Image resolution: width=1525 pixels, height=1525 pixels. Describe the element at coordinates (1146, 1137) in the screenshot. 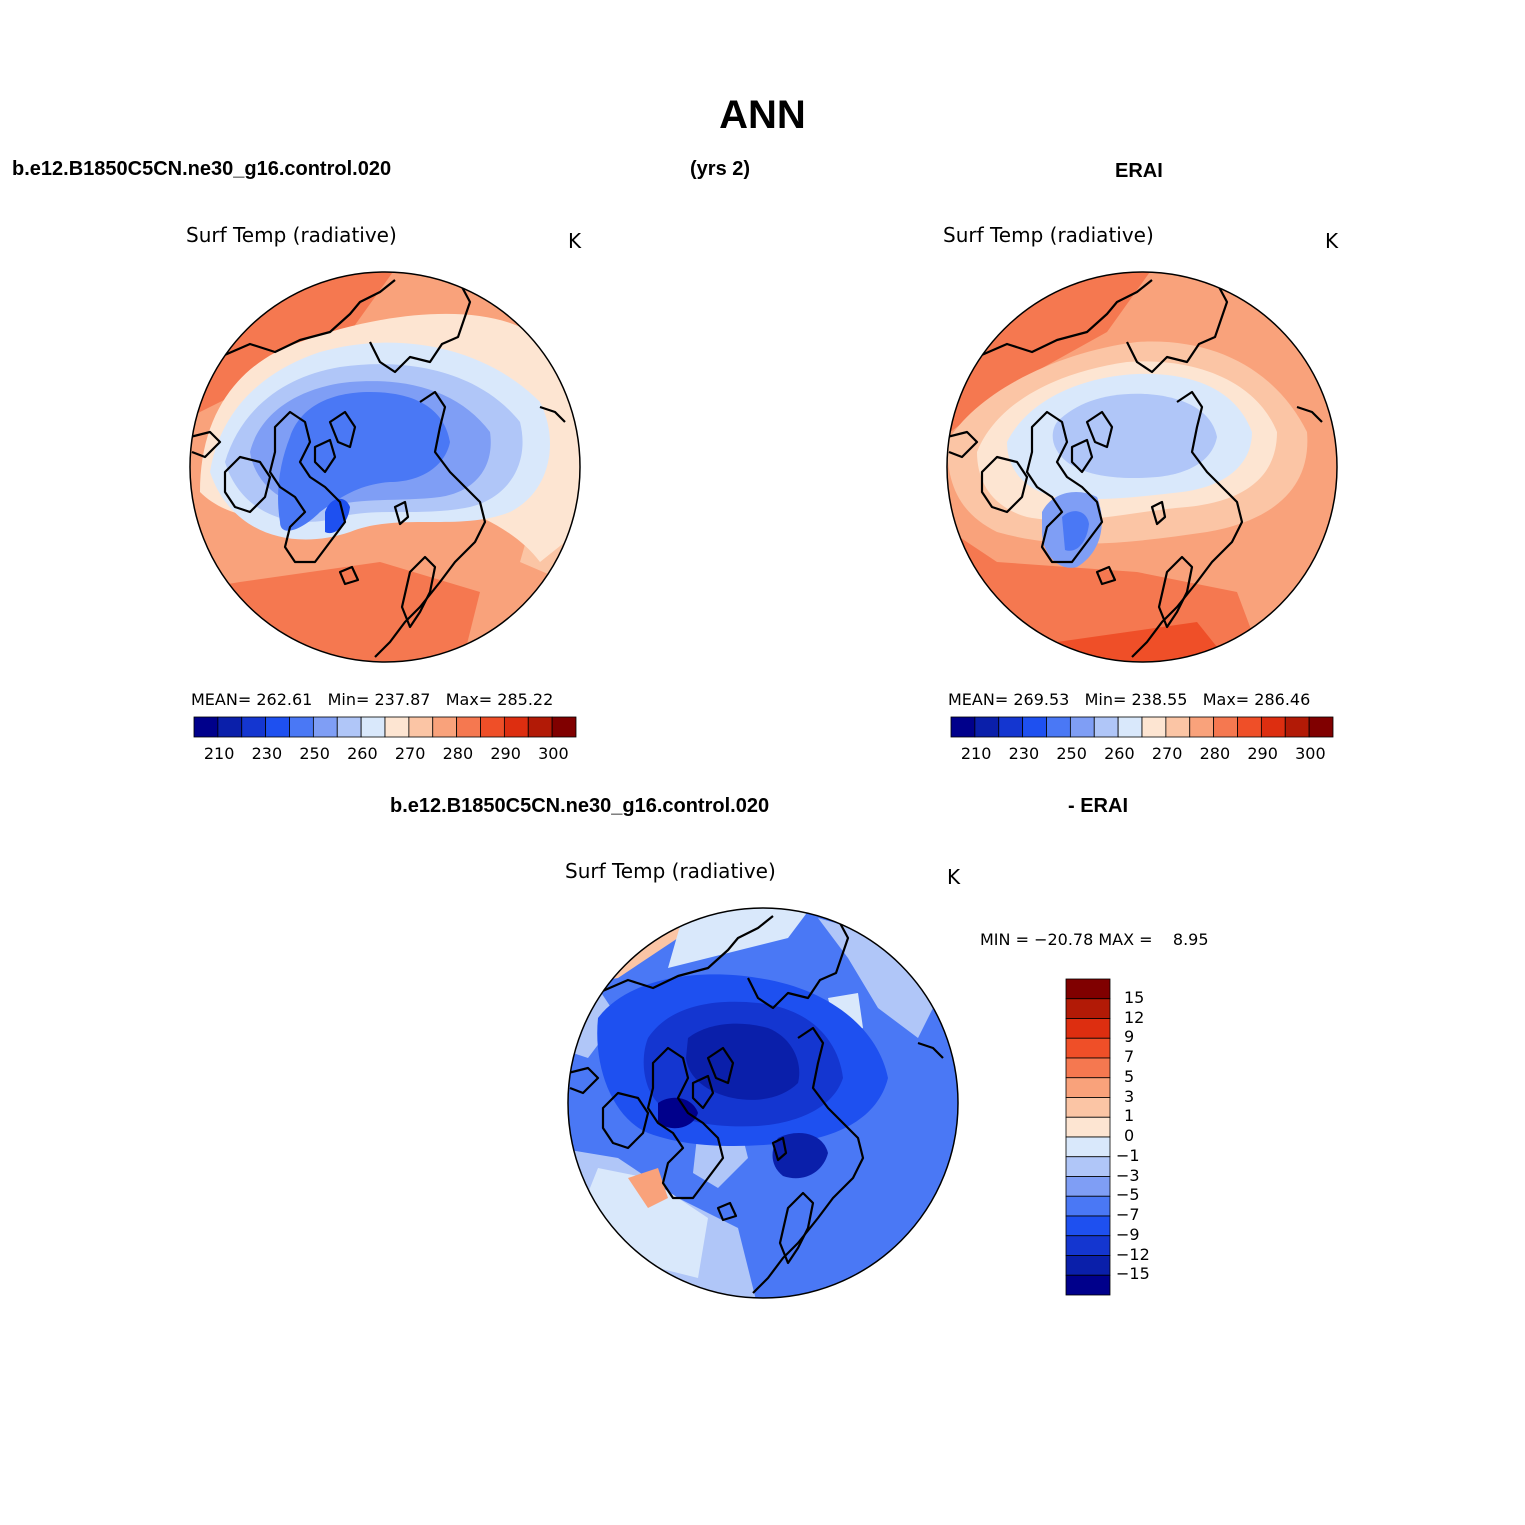

I see `diff-colorbar-labels: 15 12 9 7 5 3 1 0 −1 −3 −5 −7 −9 −12 −15` at that location.